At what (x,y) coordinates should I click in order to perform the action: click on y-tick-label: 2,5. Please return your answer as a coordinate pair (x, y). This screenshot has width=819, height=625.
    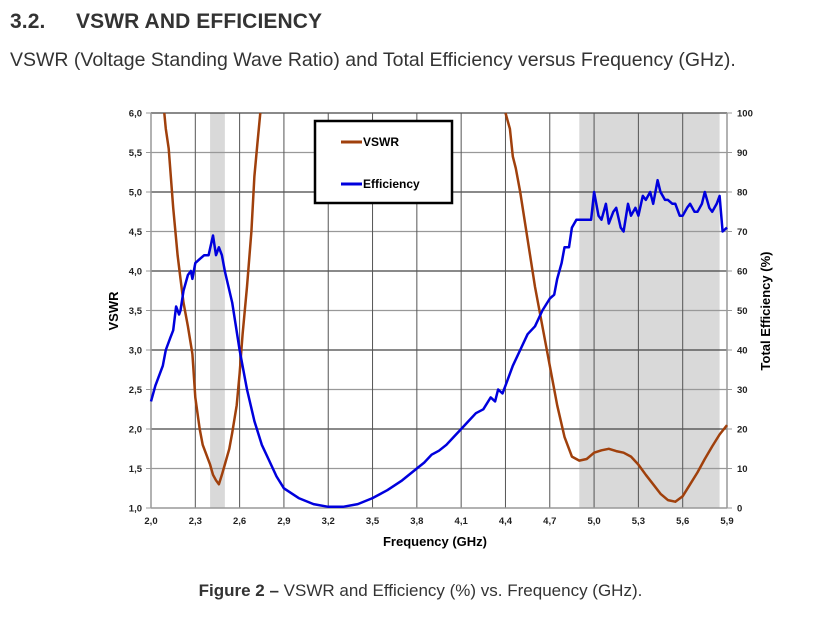
    Looking at the image, I should click on (136, 390).